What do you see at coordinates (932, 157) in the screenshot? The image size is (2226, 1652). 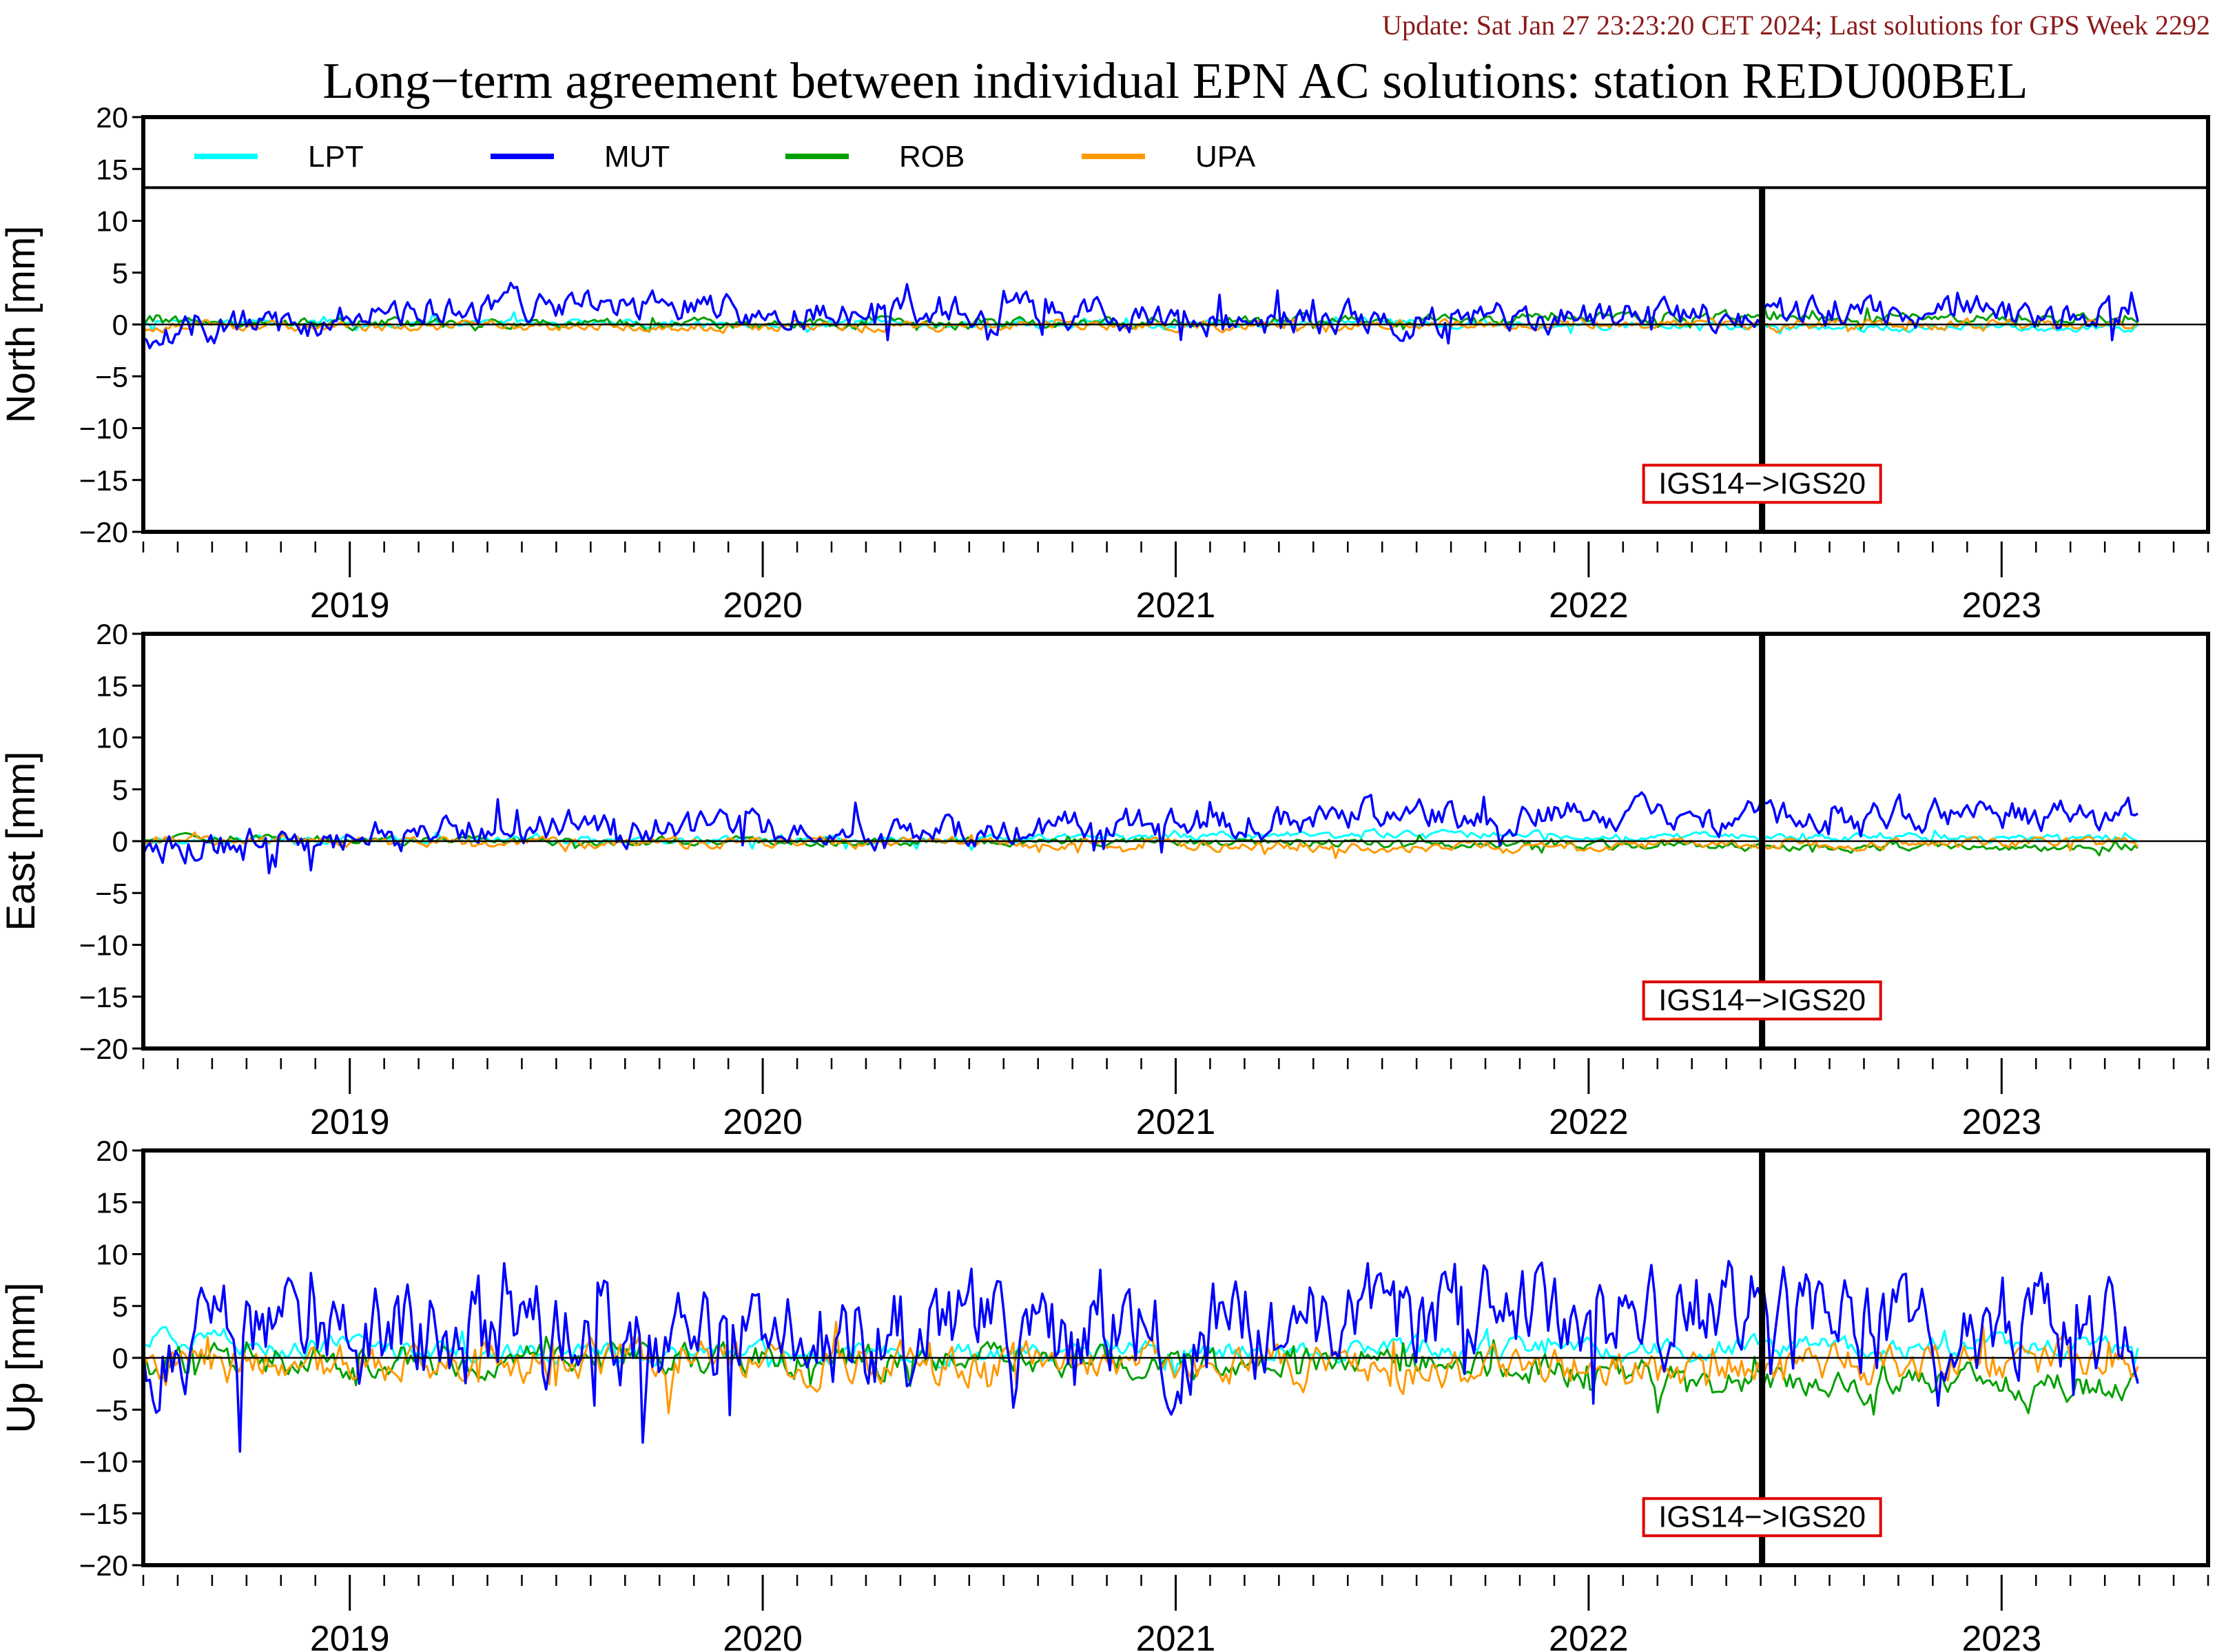 I see `legend-label-rob: ROB` at bounding box center [932, 157].